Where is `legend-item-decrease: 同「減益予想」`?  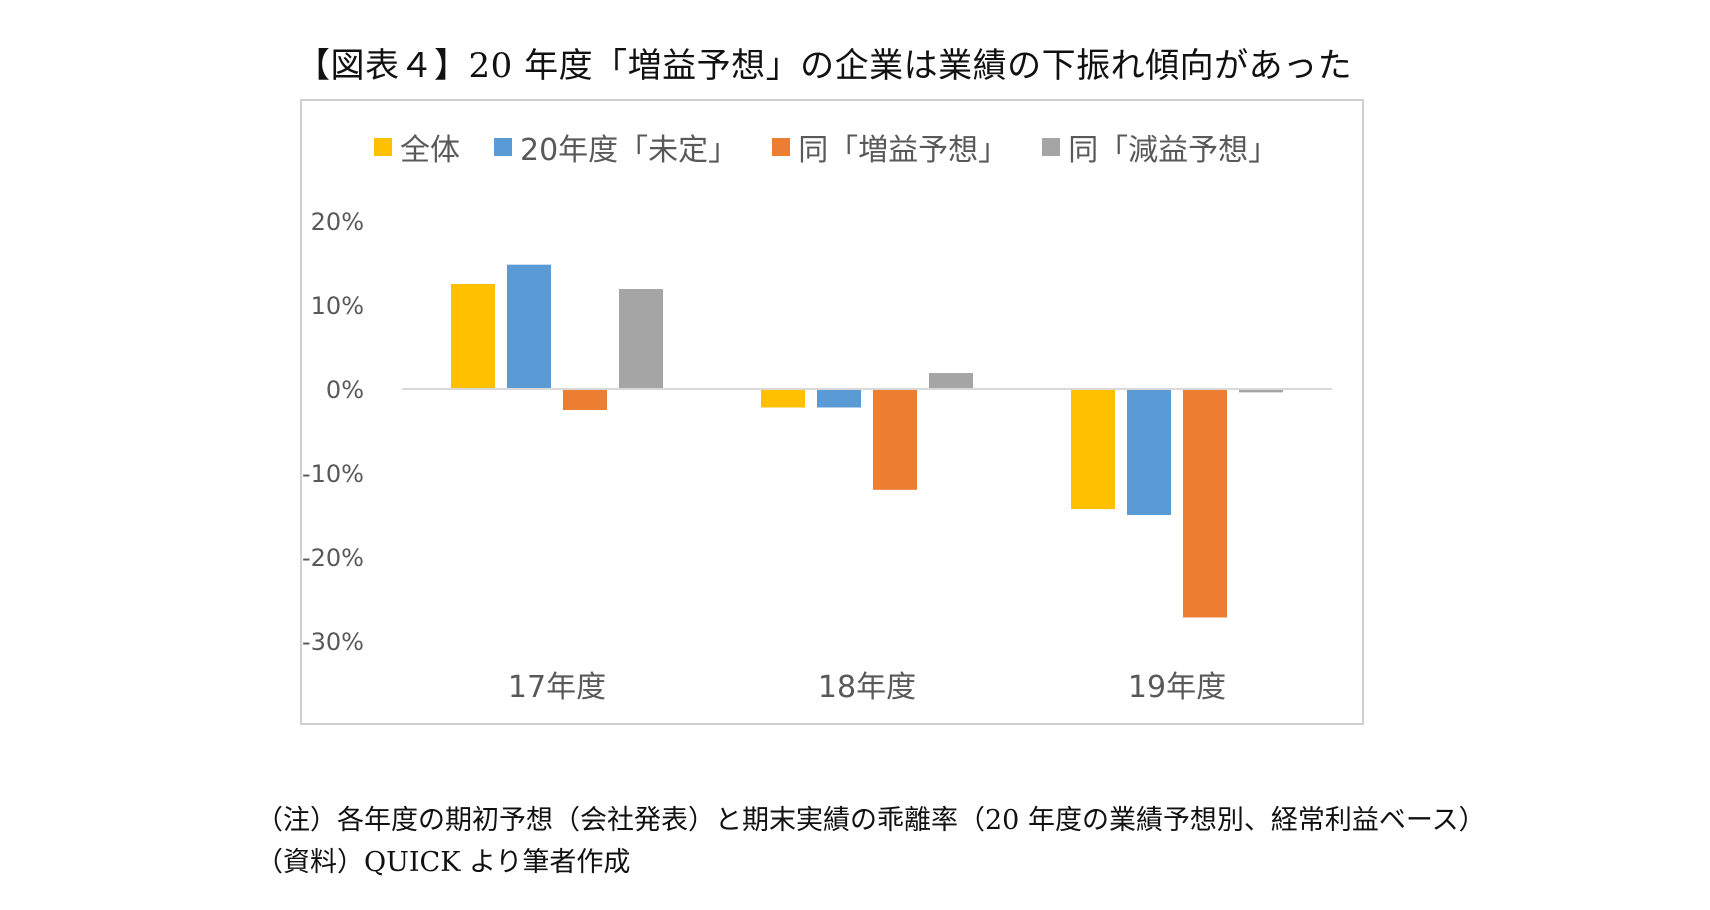 legend-item-decrease: 同「減益予想」 is located at coordinates (1160, 147).